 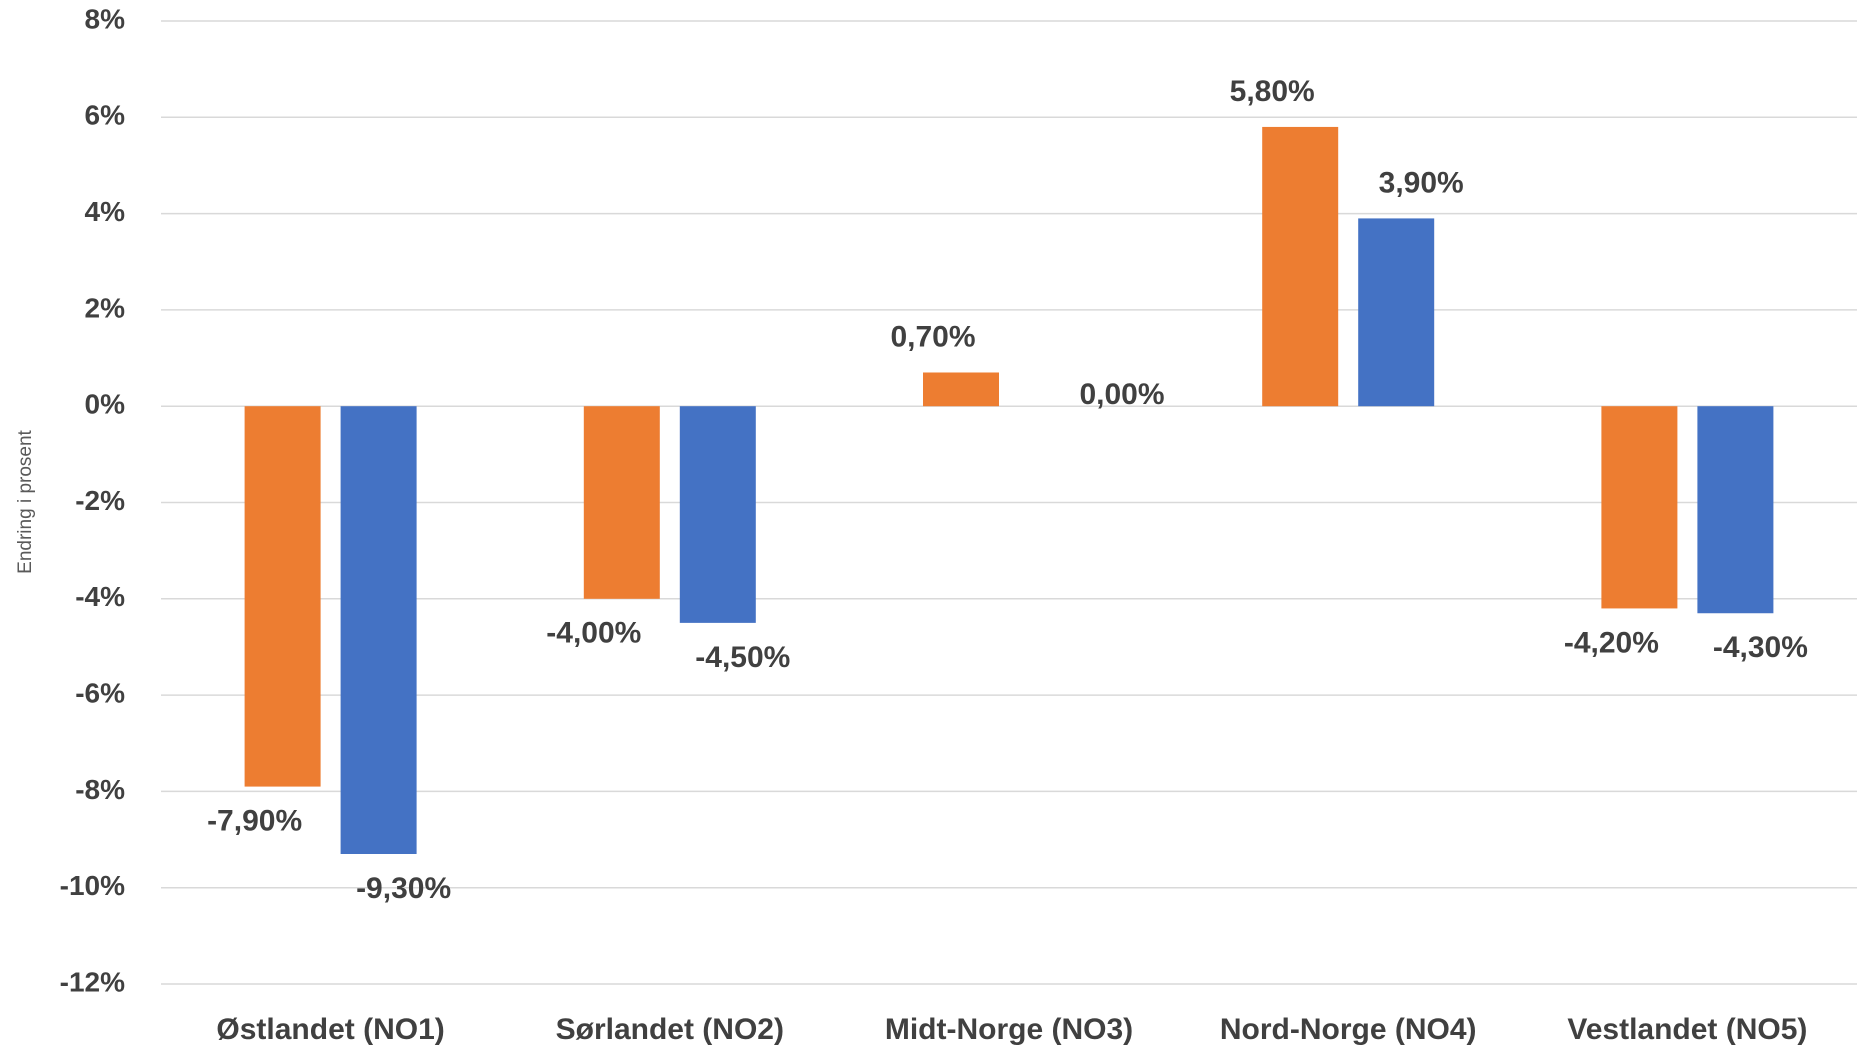 What do you see at coordinates (100, 500) in the screenshot?
I see `y-tick-label: -2%` at bounding box center [100, 500].